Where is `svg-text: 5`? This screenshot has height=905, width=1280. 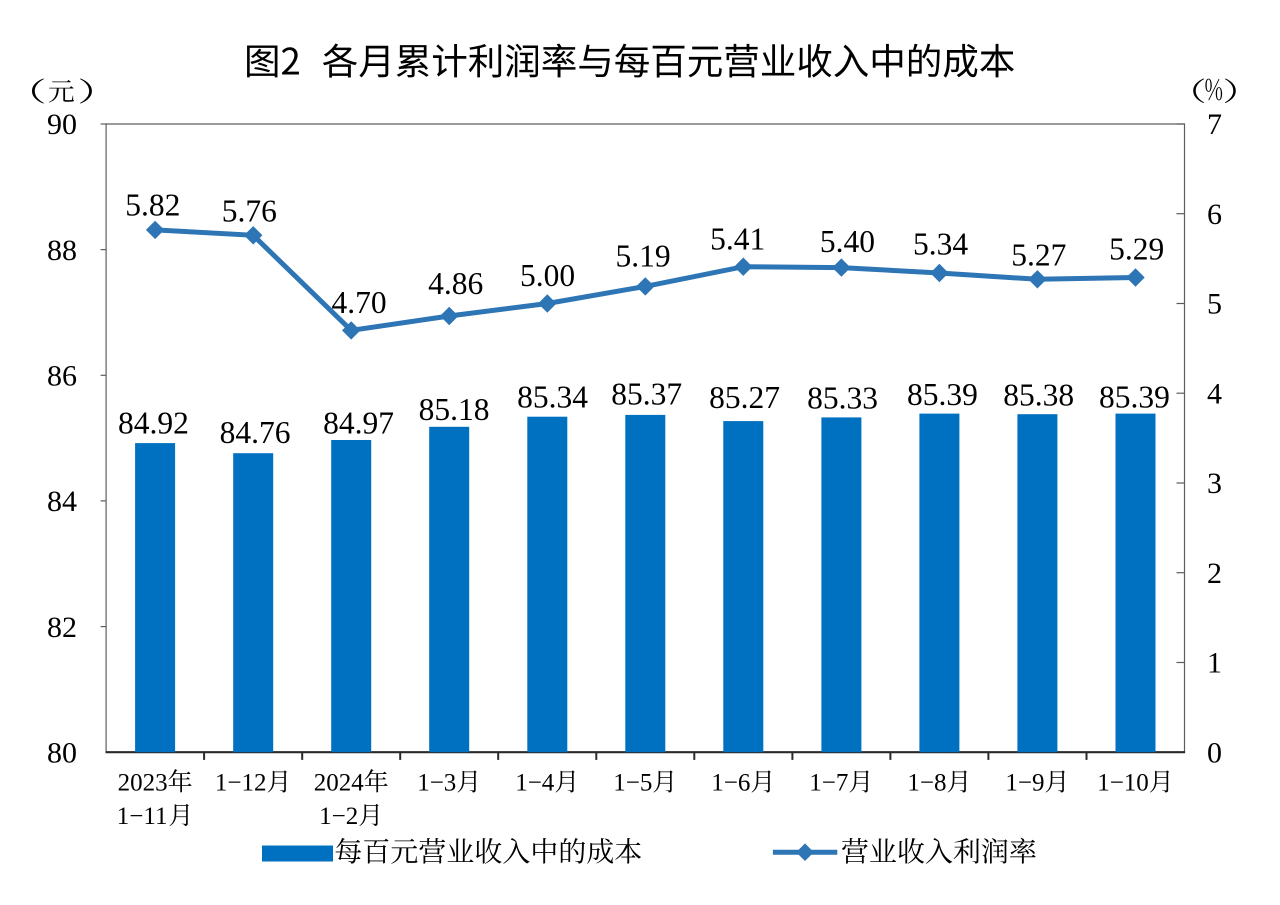 svg-text: 5 is located at coordinates (1214, 304).